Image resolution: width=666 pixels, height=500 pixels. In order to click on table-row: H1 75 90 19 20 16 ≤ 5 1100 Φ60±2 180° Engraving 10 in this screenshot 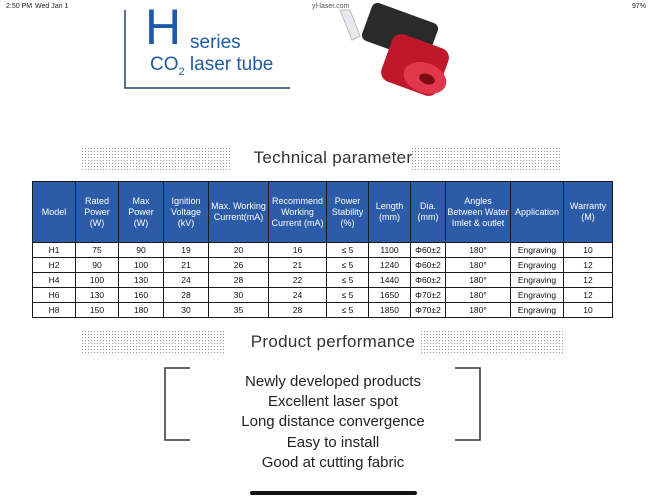, I will do `click(322, 250)`.